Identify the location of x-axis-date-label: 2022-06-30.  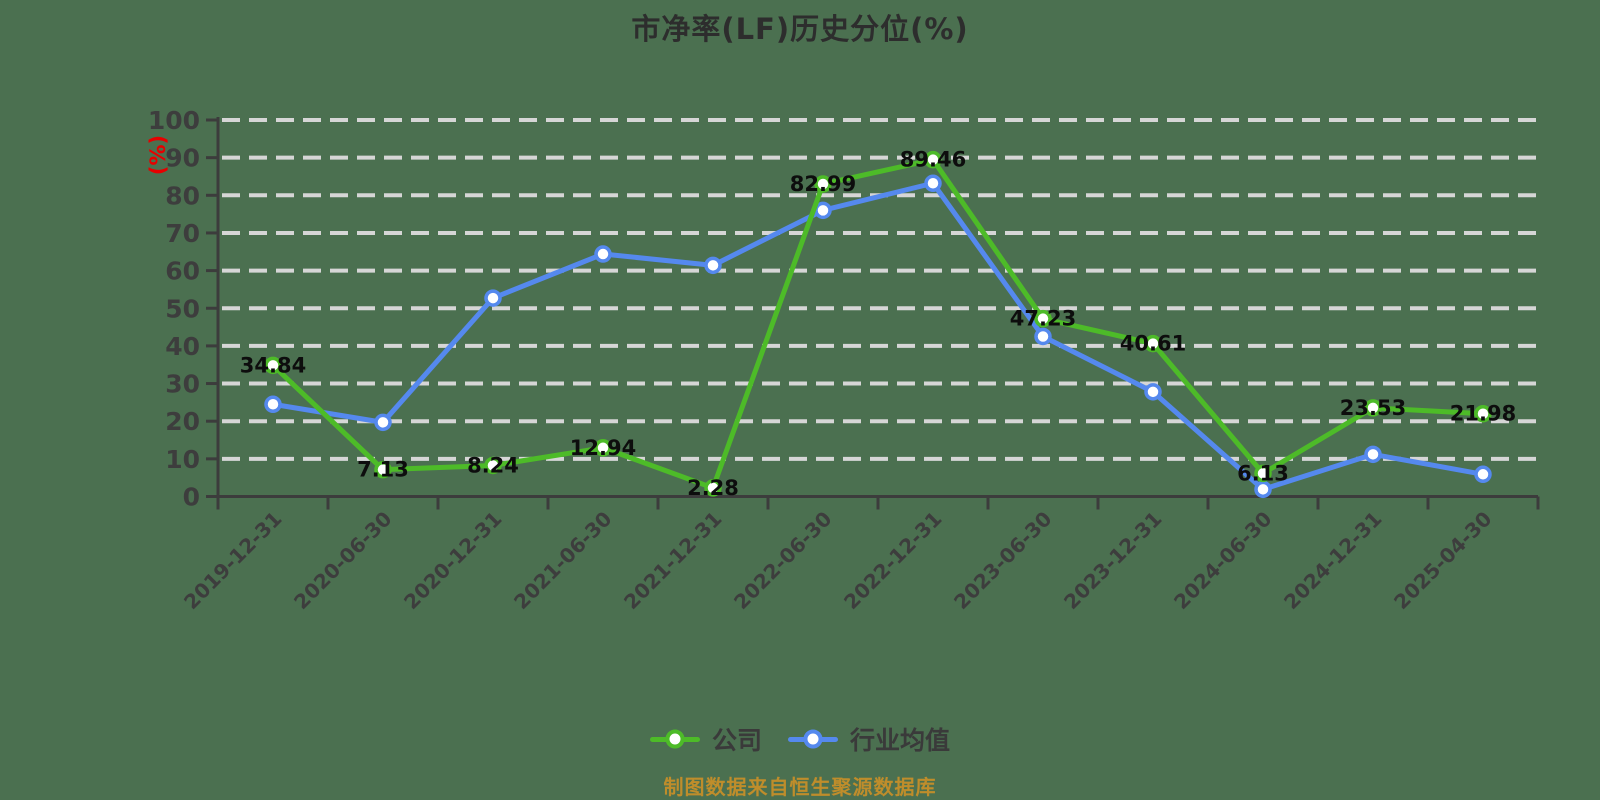
(782, 560).